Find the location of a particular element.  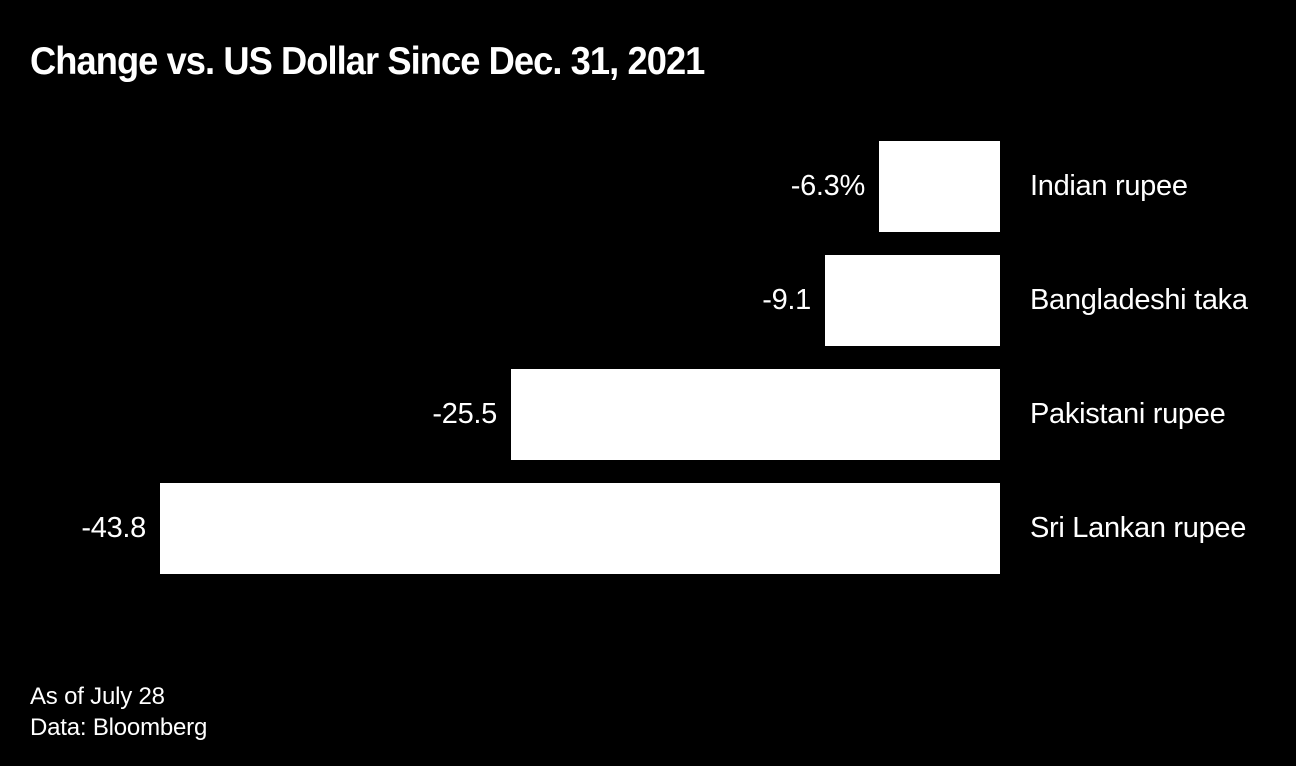

bar-value-label: -9.1 is located at coordinates (786, 300).